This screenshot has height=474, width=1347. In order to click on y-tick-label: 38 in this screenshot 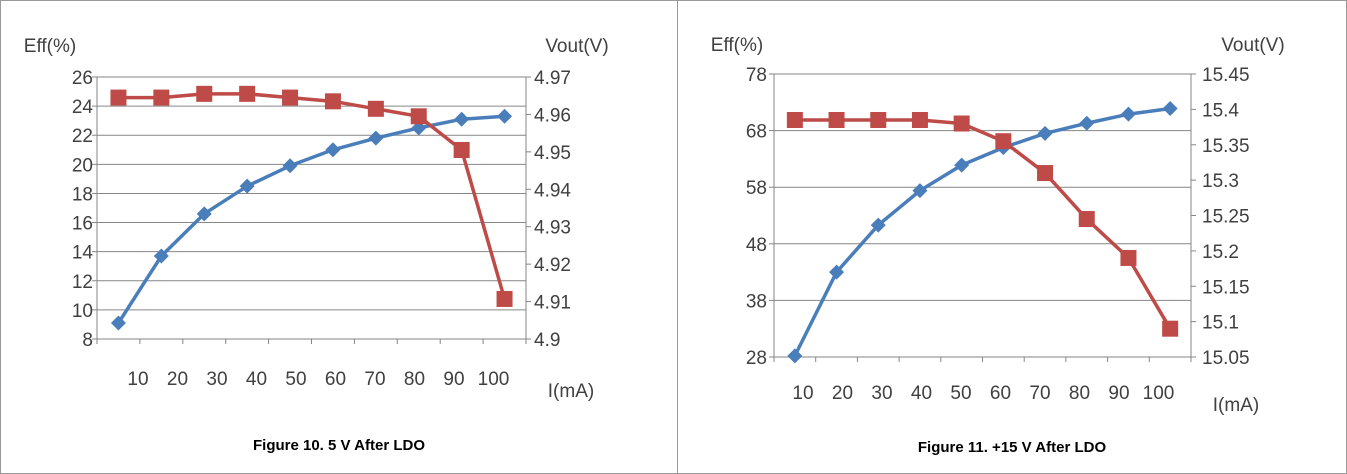, I will do `click(756, 301)`.